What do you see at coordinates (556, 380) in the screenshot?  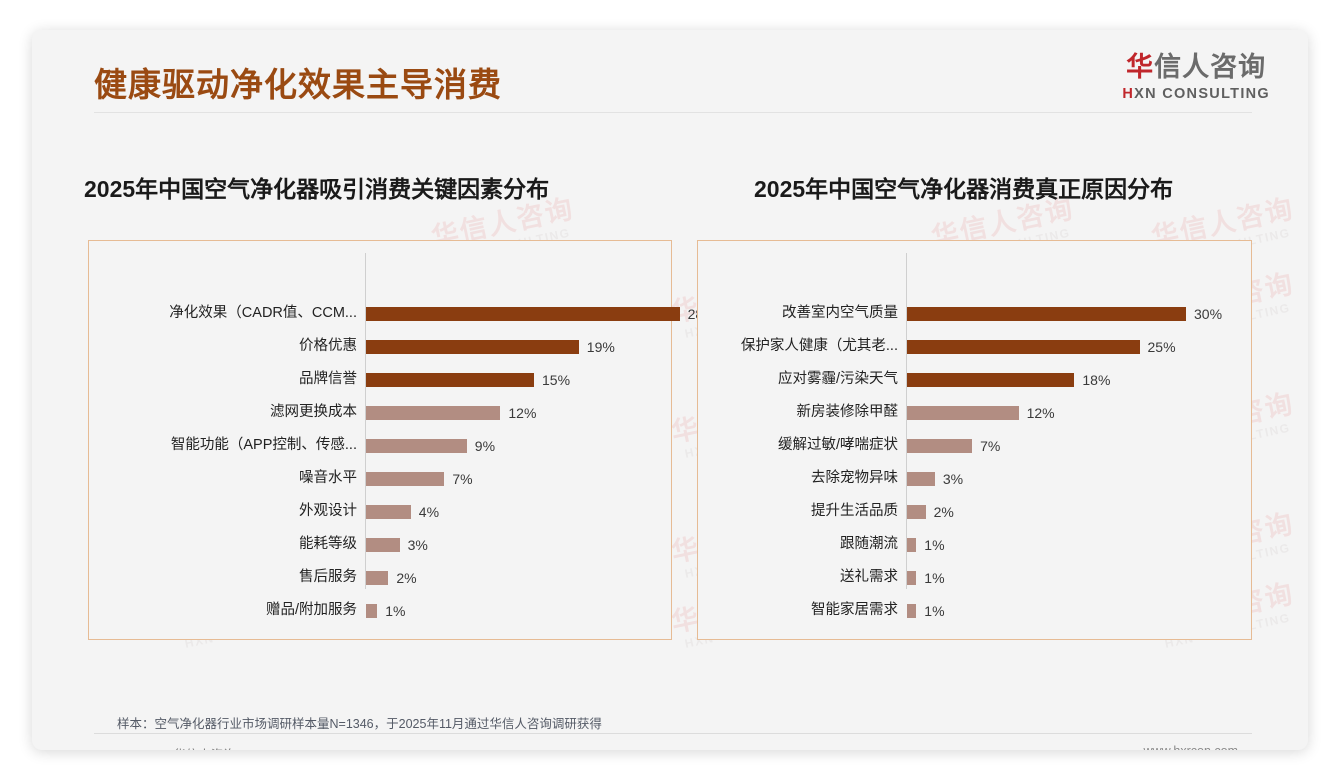 I see `chart-value-label: 15%` at bounding box center [556, 380].